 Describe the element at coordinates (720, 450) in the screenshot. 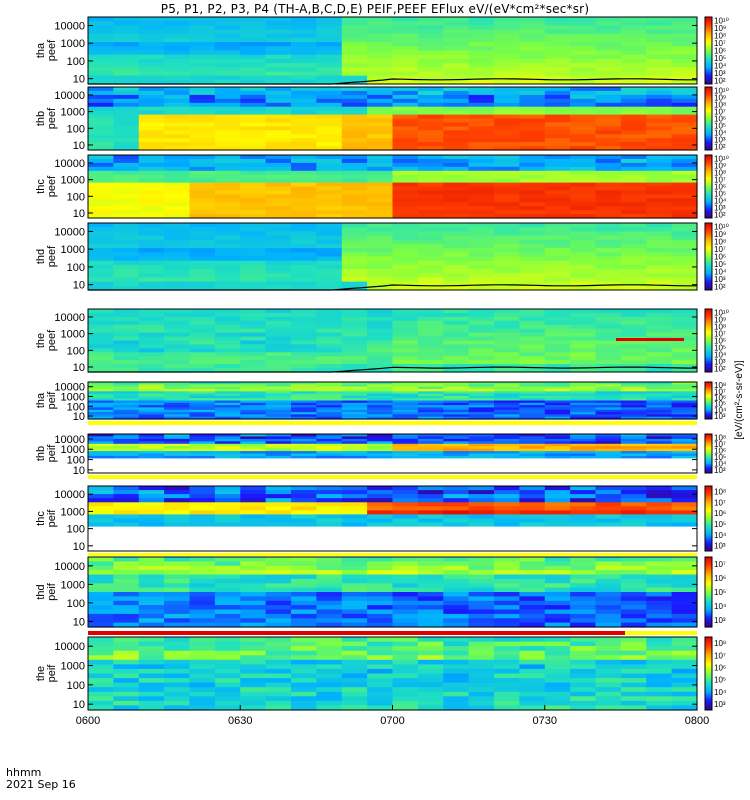

I see `colorbar-tick-label: 10⁶` at that location.